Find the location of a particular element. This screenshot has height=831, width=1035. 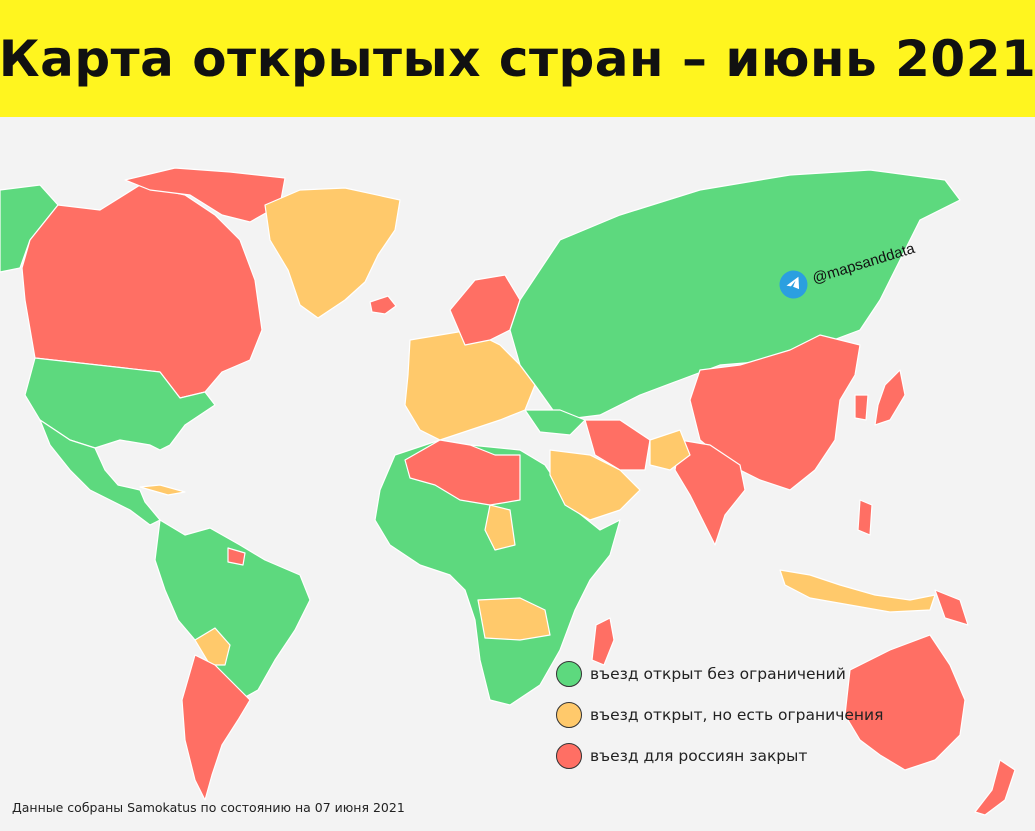

region-australia is located at coordinates (905, 702).